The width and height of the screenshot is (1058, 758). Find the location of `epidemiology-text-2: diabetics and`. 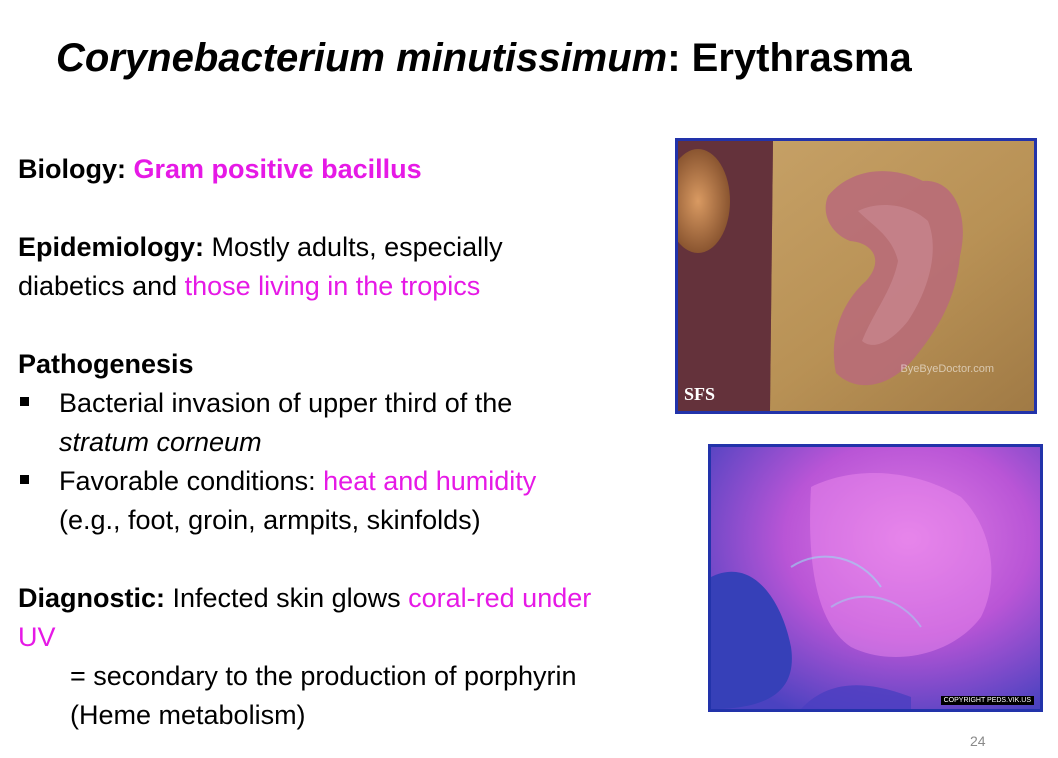

epidemiology-text-2: diabetics and is located at coordinates (101, 286).